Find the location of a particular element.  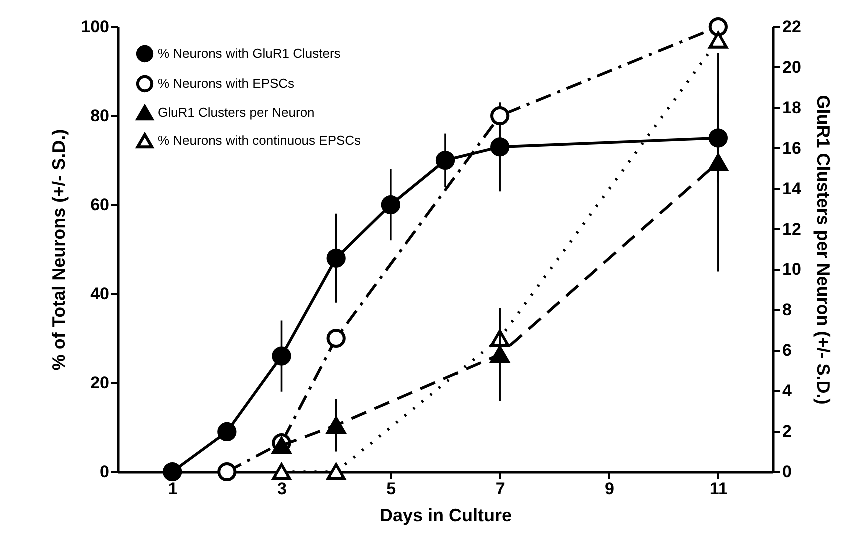

x-tick-label: 7 is located at coordinates (501, 489).